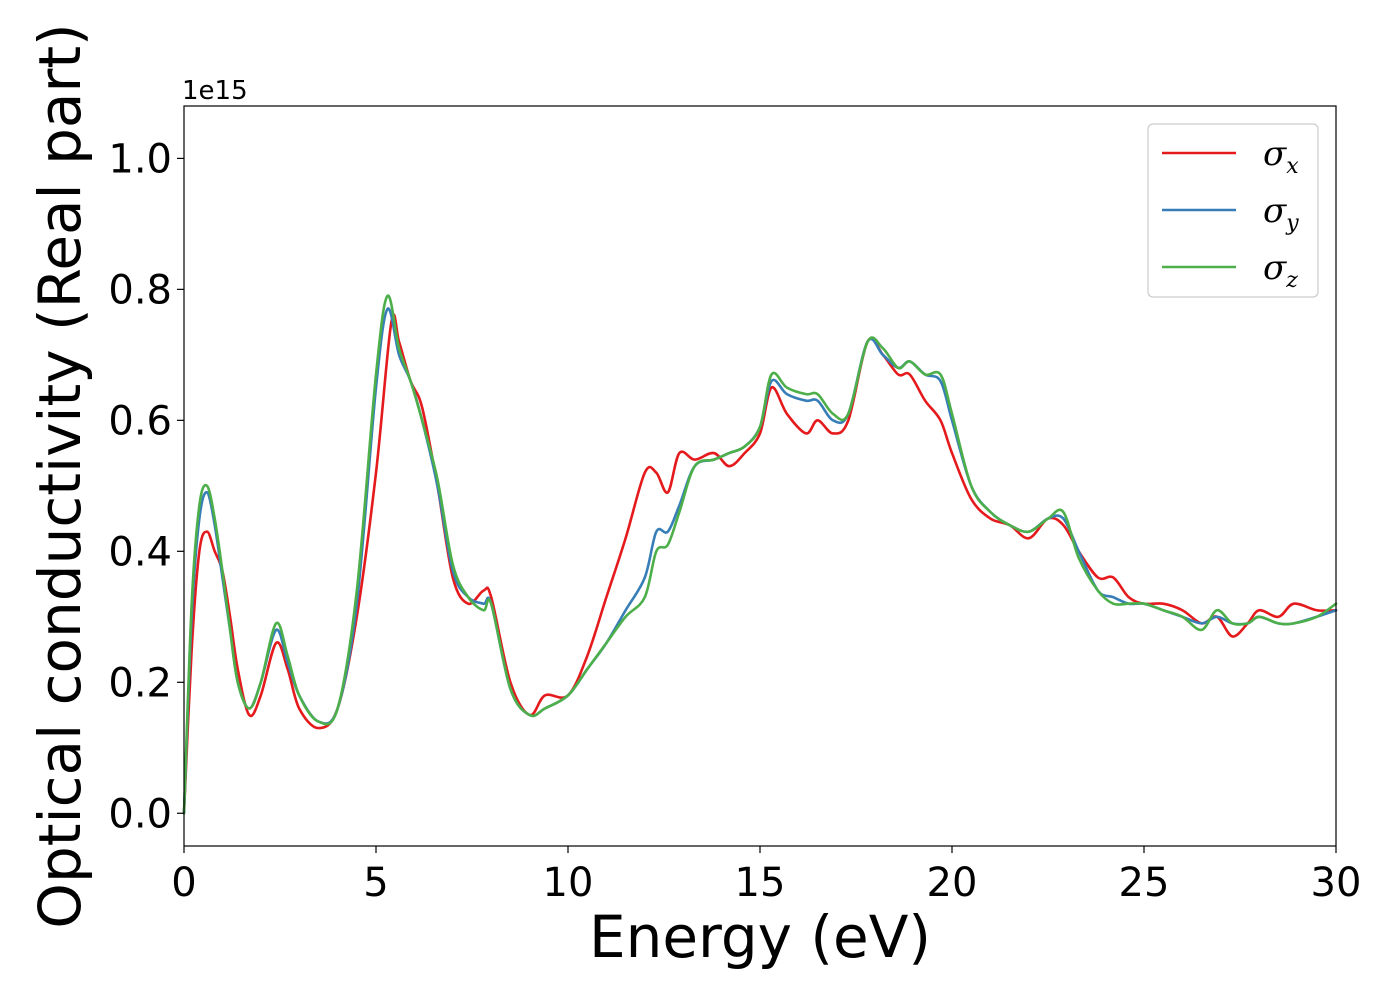  Describe the element at coordinates (140, 552) in the screenshot. I see `y-tick-label: 0.4` at that location.